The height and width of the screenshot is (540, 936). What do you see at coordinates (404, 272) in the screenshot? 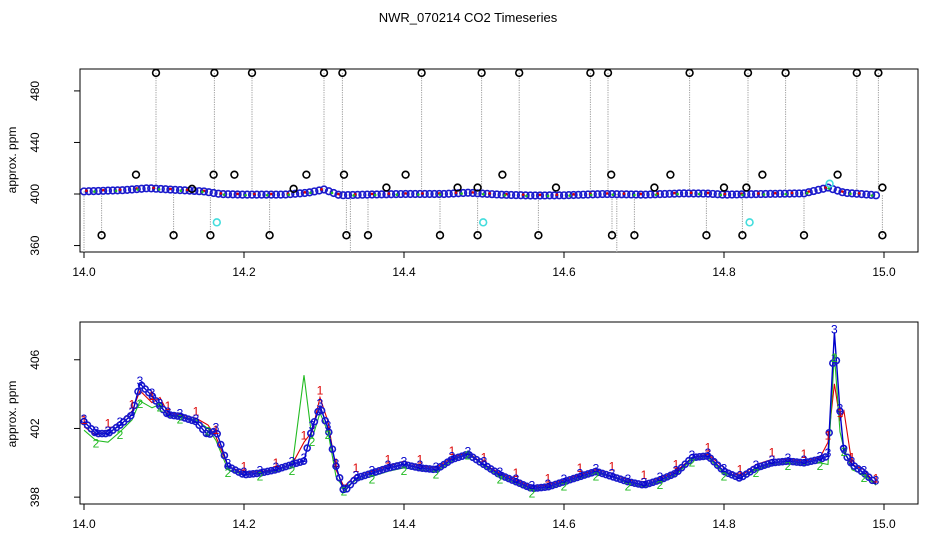
I see `x-tick-label: 14.4` at bounding box center [404, 272].